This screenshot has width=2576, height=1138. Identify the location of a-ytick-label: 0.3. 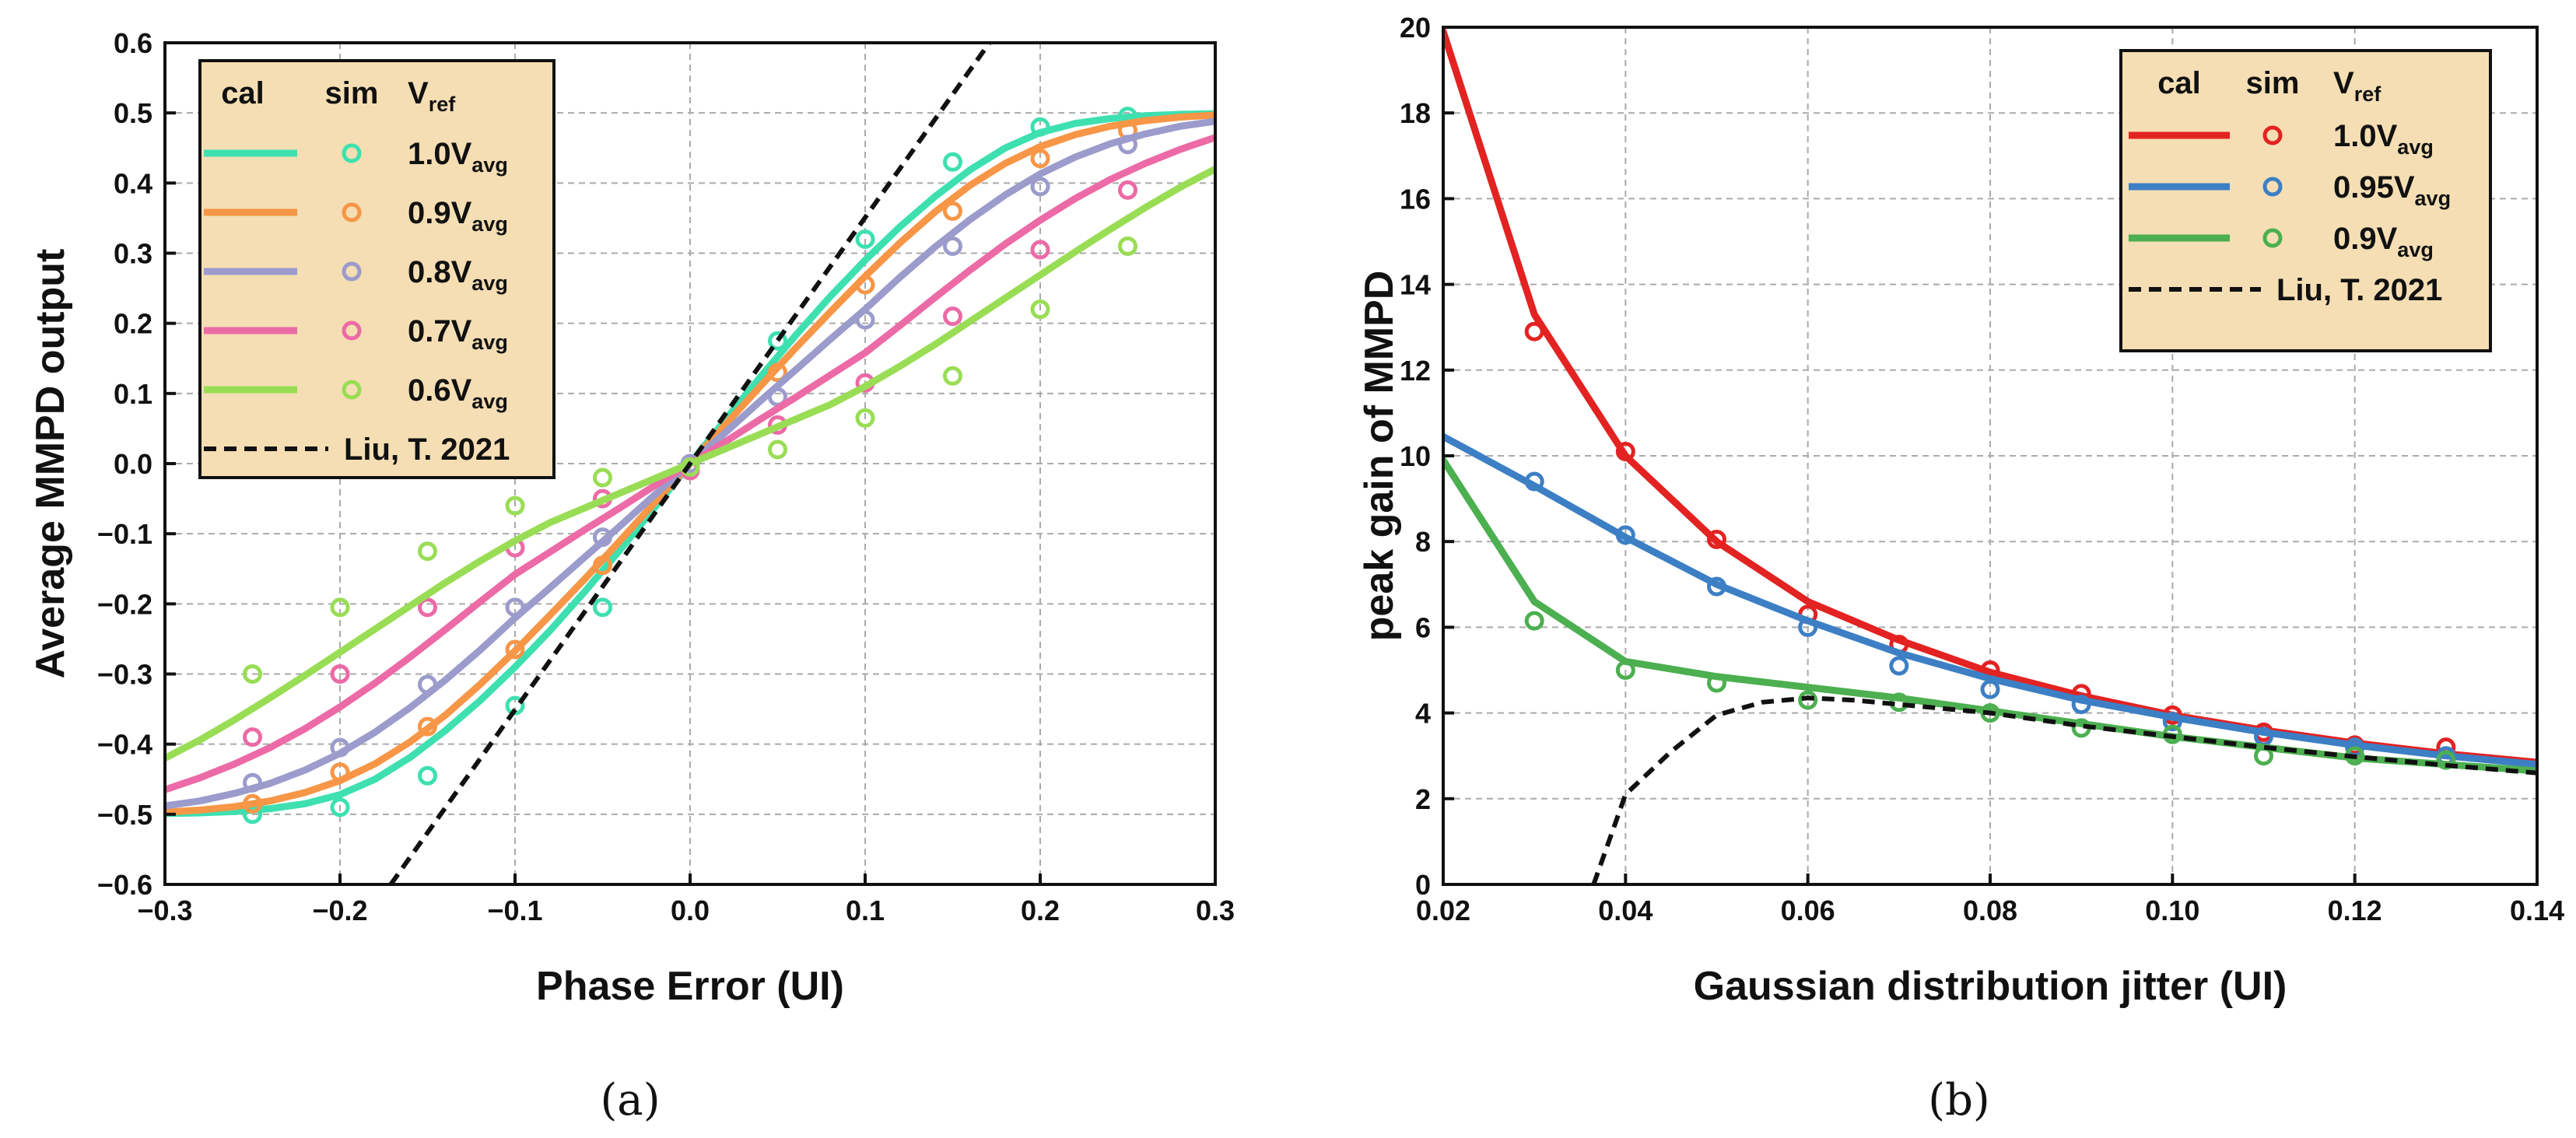
(133, 254).